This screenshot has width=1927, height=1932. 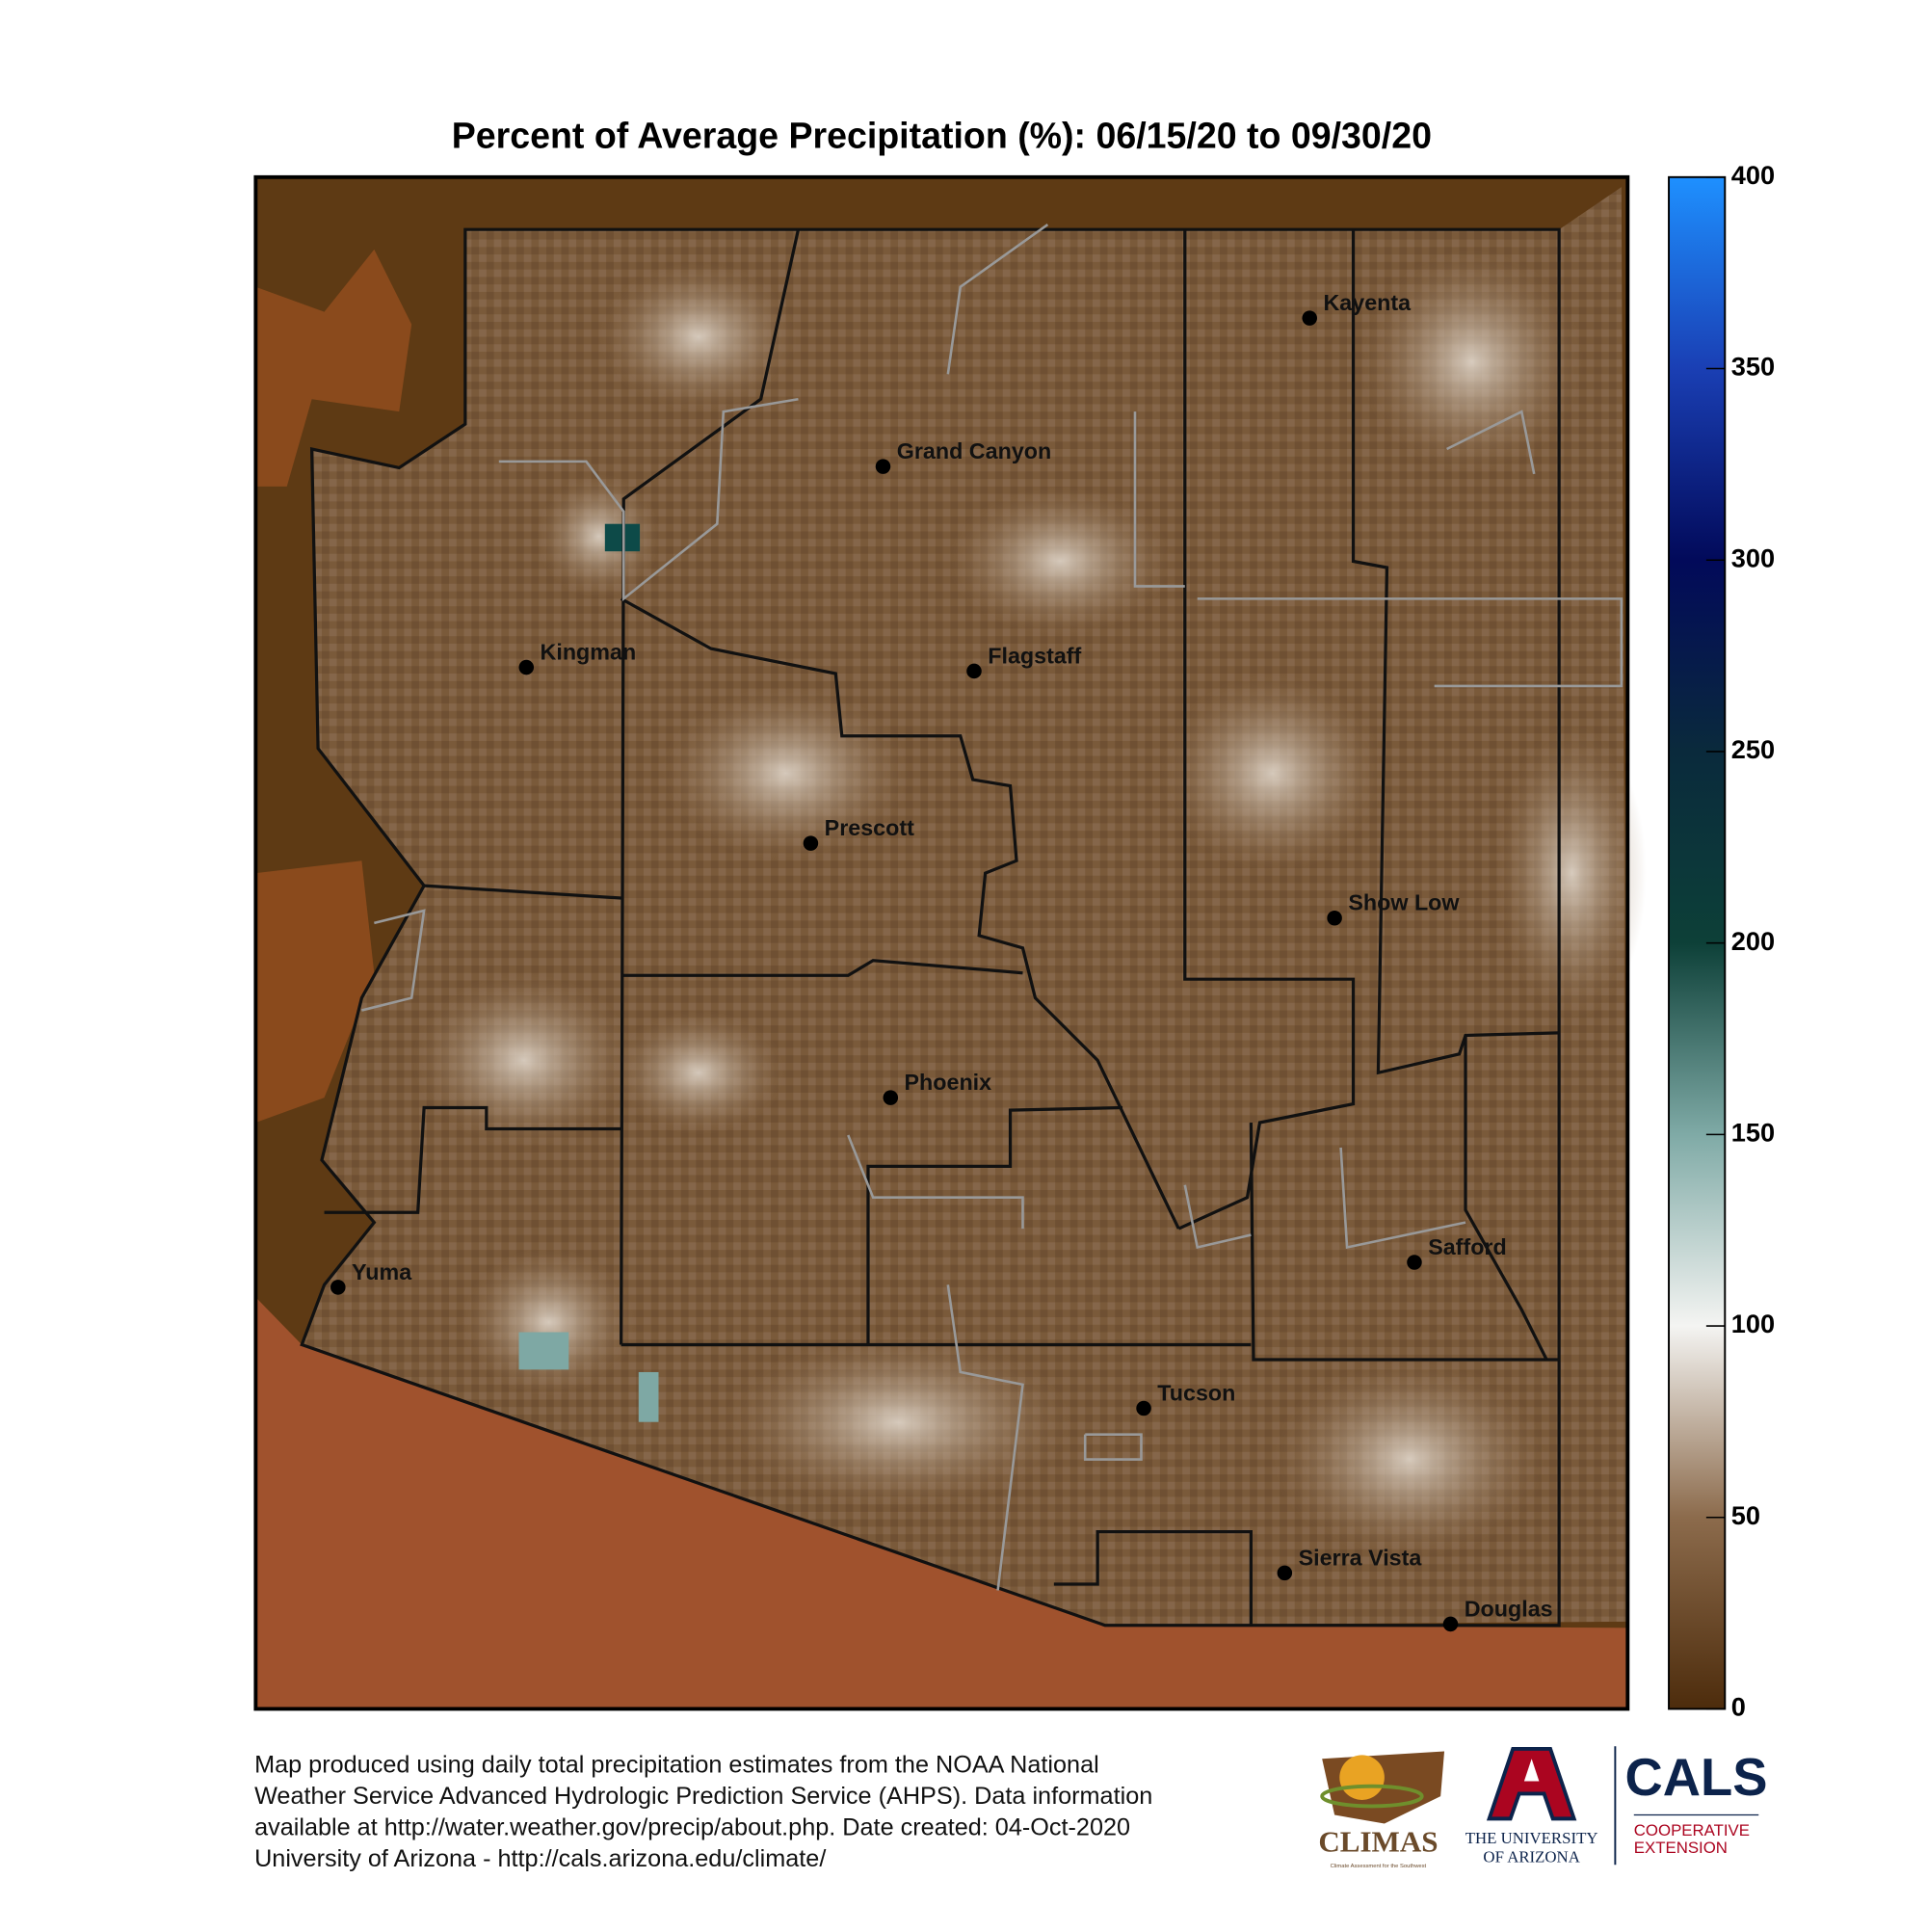 I want to click on city-label: Douglas, so click(x=1509, y=1608).